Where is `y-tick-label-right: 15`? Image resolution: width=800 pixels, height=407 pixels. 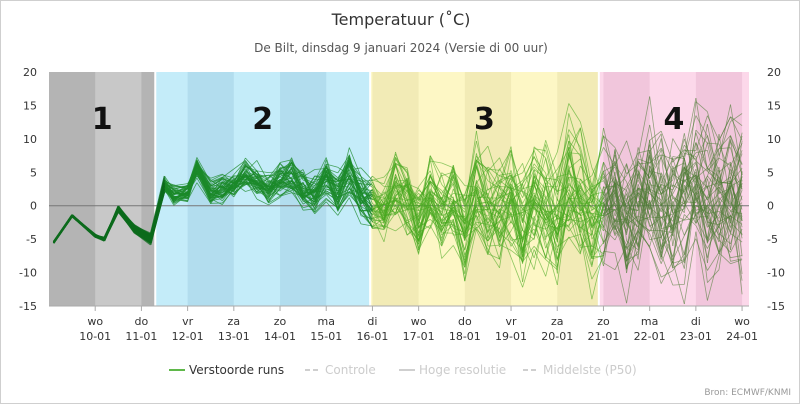 y-tick-label-right: 15 is located at coordinates (774, 105).